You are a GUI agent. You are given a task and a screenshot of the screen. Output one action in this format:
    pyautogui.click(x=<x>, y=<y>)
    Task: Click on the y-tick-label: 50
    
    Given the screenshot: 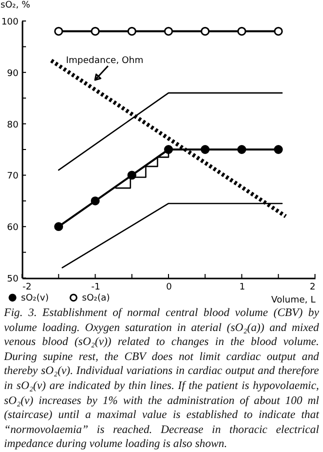 What is the action you would take?
    pyautogui.click(x=13, y=279)
    